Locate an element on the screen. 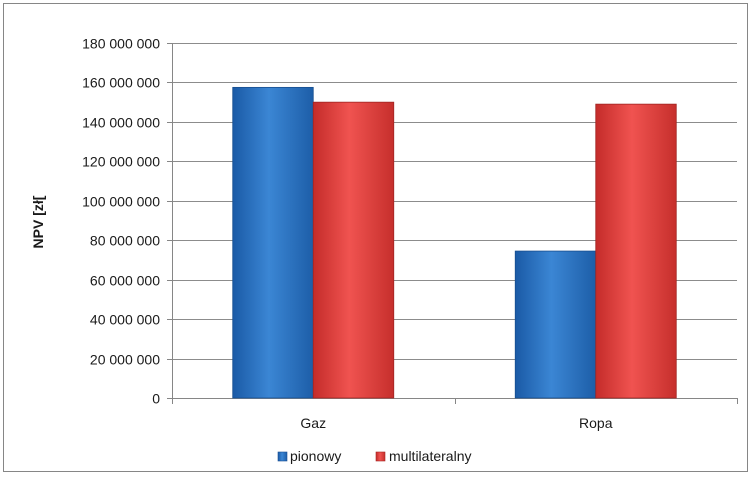  y-tick-label: 180 000 000 is located at coordinates (121, 44).